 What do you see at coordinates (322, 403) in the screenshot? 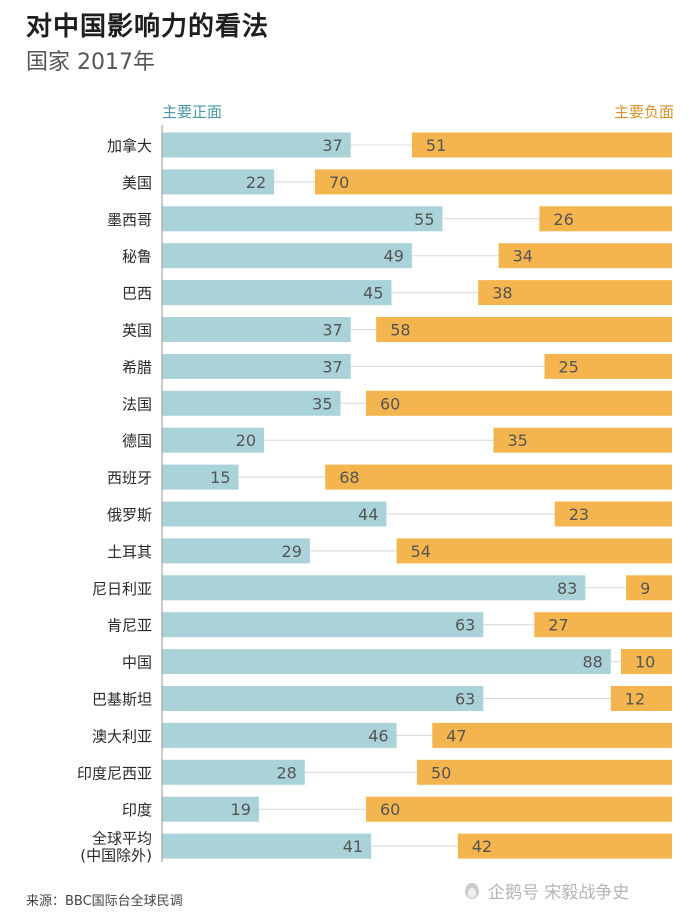
I see `data-label-positive: 35` at bounding box center [322, 403].